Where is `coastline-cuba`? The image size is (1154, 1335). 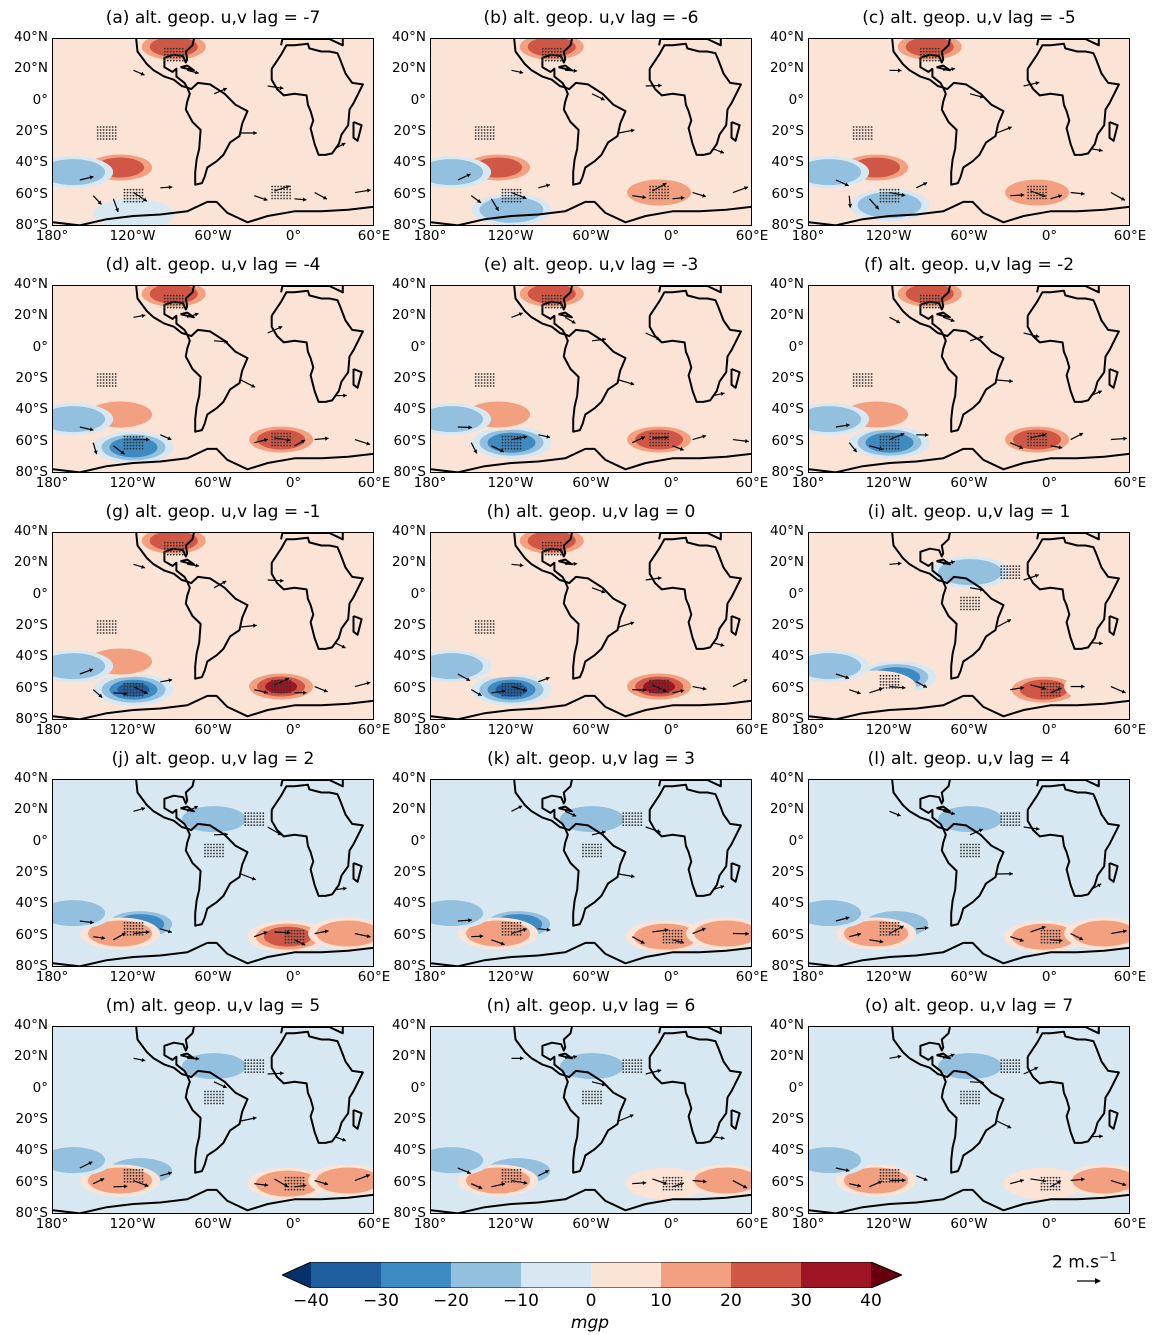 coastline-cuba is located at coordinates (565, 809).